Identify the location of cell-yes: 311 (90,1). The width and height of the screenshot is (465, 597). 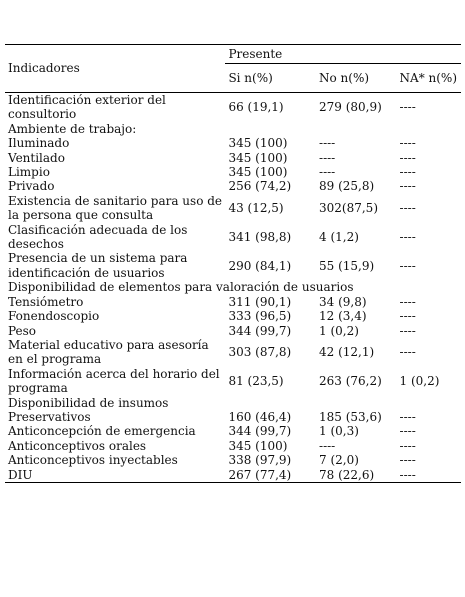
(260, 301).